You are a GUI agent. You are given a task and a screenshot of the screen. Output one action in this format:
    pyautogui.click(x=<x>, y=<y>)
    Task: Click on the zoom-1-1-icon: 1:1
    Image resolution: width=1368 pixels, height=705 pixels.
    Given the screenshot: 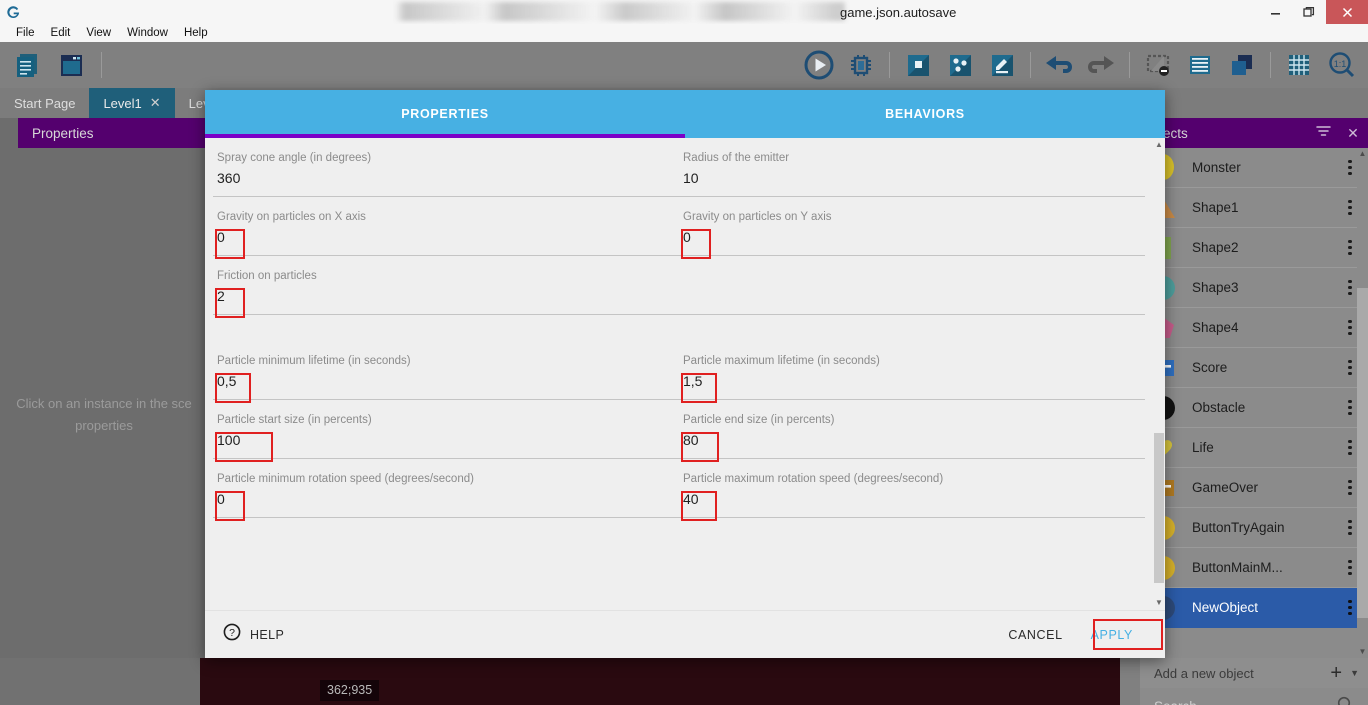 What is the action you would take?
    pyautogui.click(x=1341, y=65)
    